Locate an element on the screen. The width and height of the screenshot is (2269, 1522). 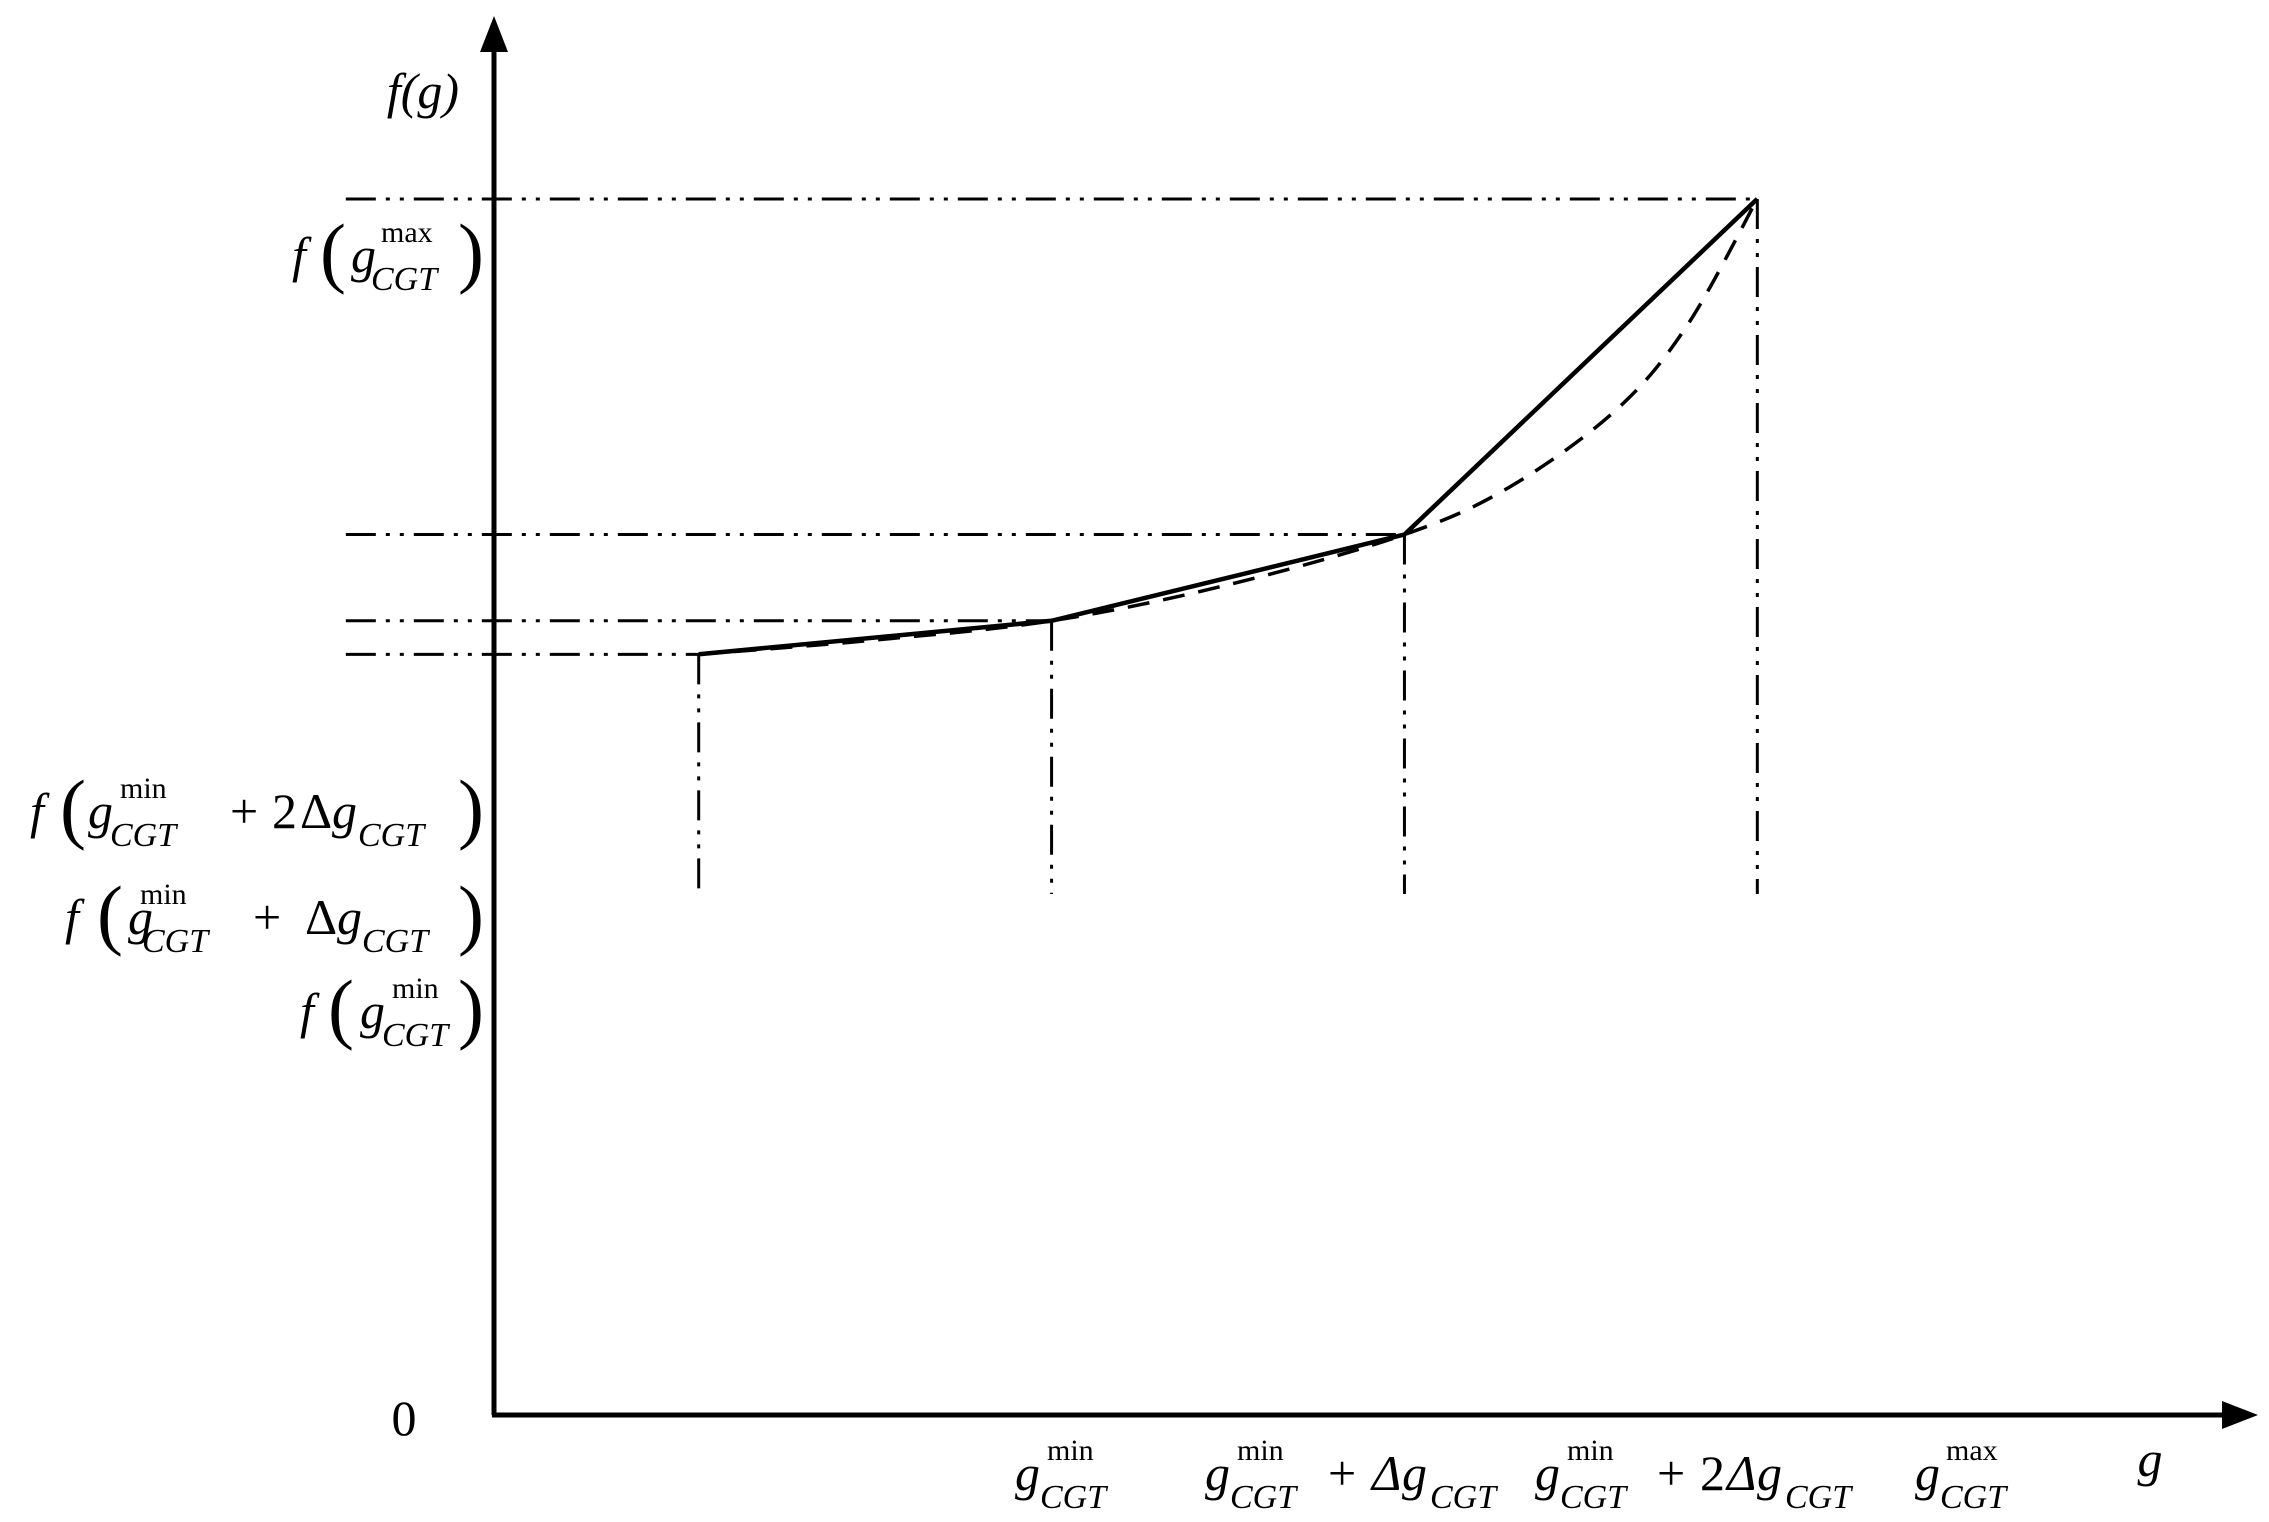
y-axis-arrow is located at coordinates (494, 34).